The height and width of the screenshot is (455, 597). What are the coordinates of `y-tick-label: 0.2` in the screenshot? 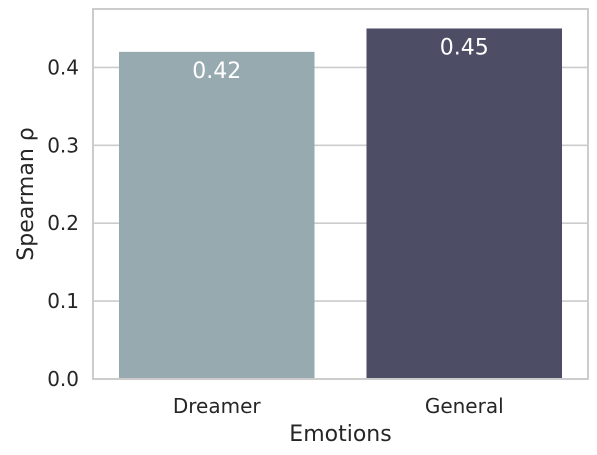 It's located at (63, 223).